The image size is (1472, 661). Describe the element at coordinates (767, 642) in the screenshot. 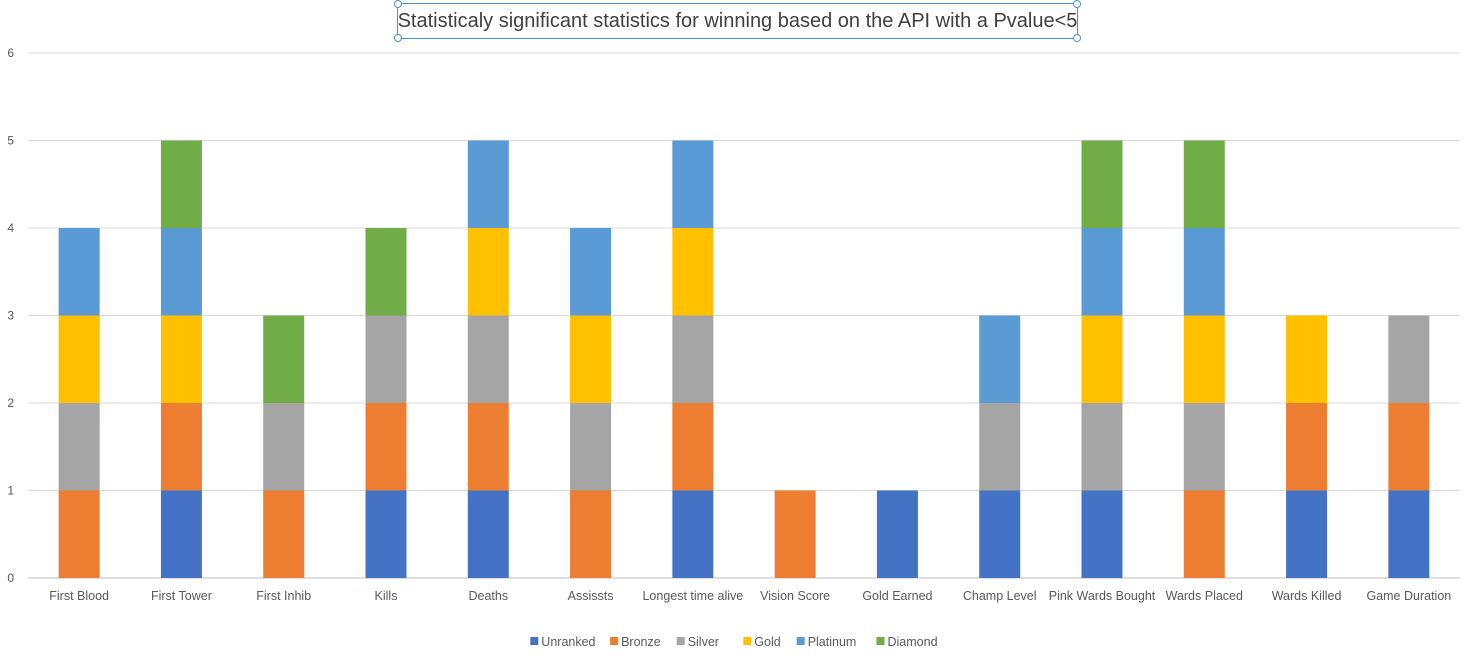

I see `legend-label-gold: Gold` at that location.